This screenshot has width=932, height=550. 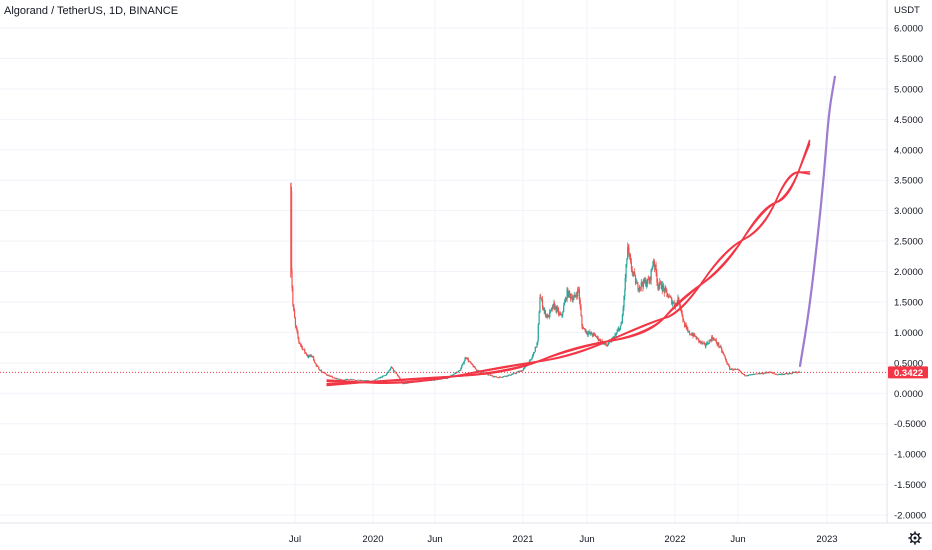 I want to click on gear-icon, so click(x=915, y=538).